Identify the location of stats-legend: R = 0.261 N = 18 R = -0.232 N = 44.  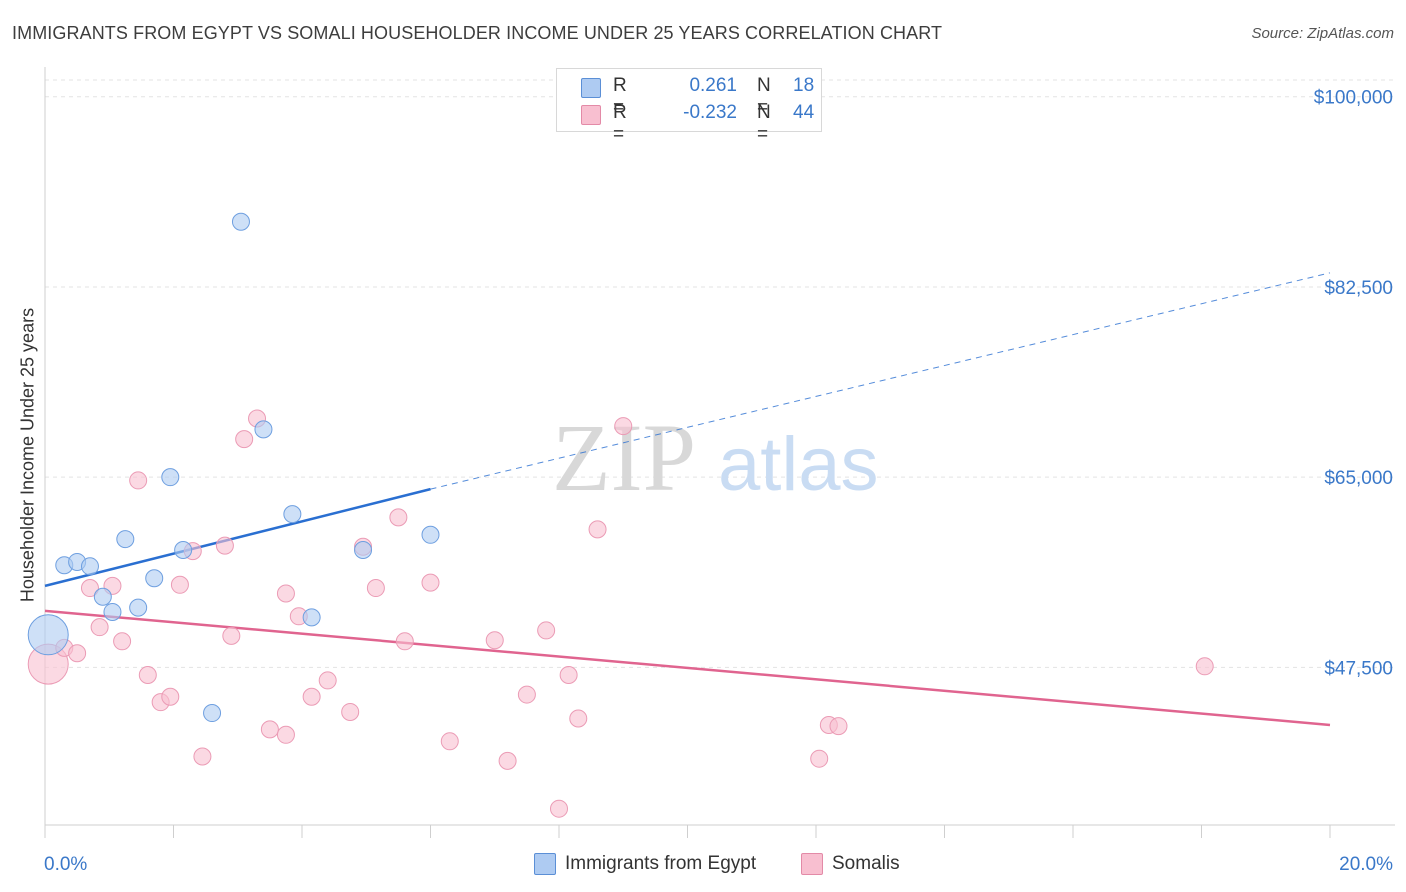
(689, 106).